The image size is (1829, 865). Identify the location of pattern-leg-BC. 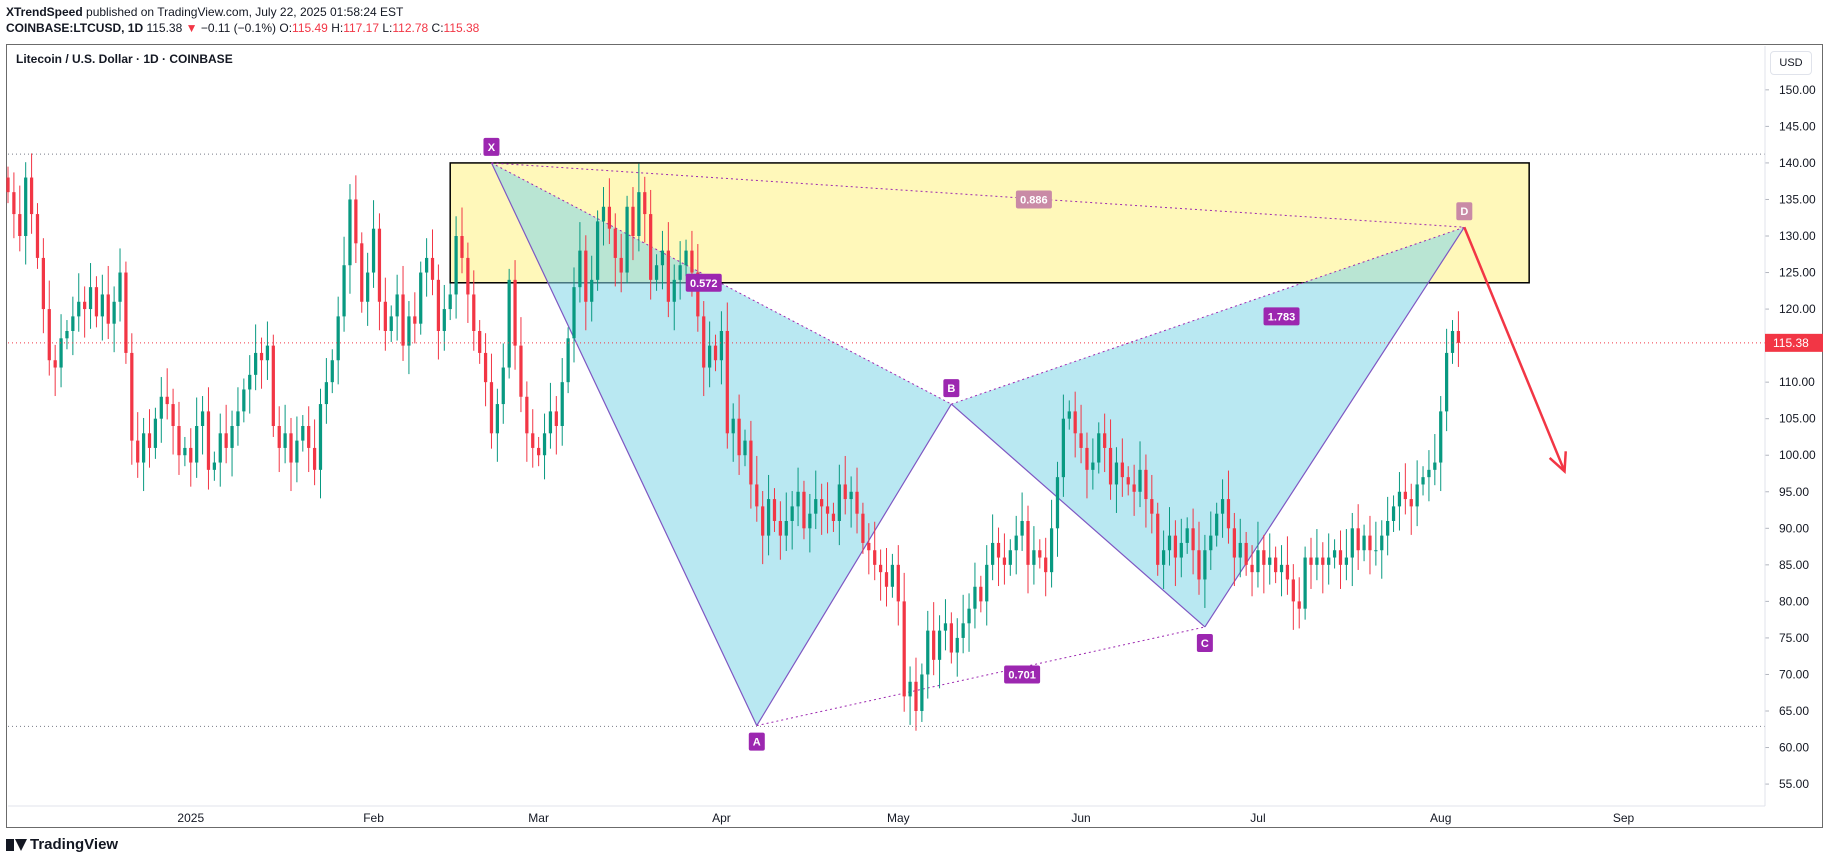
(1078, 515).